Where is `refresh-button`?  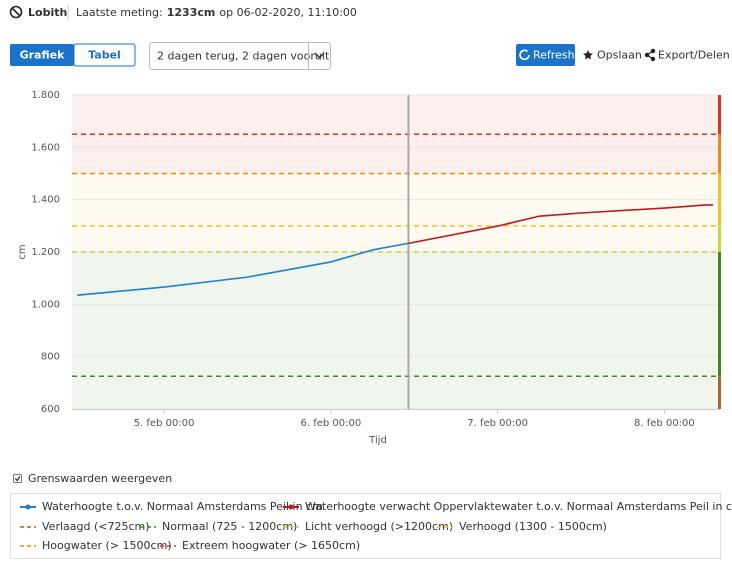 refresh-button is located at coordinates (545, 55).